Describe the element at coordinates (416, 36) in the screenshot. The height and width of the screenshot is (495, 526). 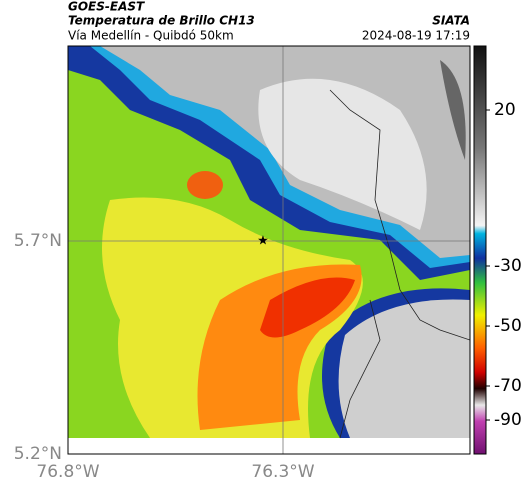
I see `datetime: 2024-08-19 17:19` at that location.